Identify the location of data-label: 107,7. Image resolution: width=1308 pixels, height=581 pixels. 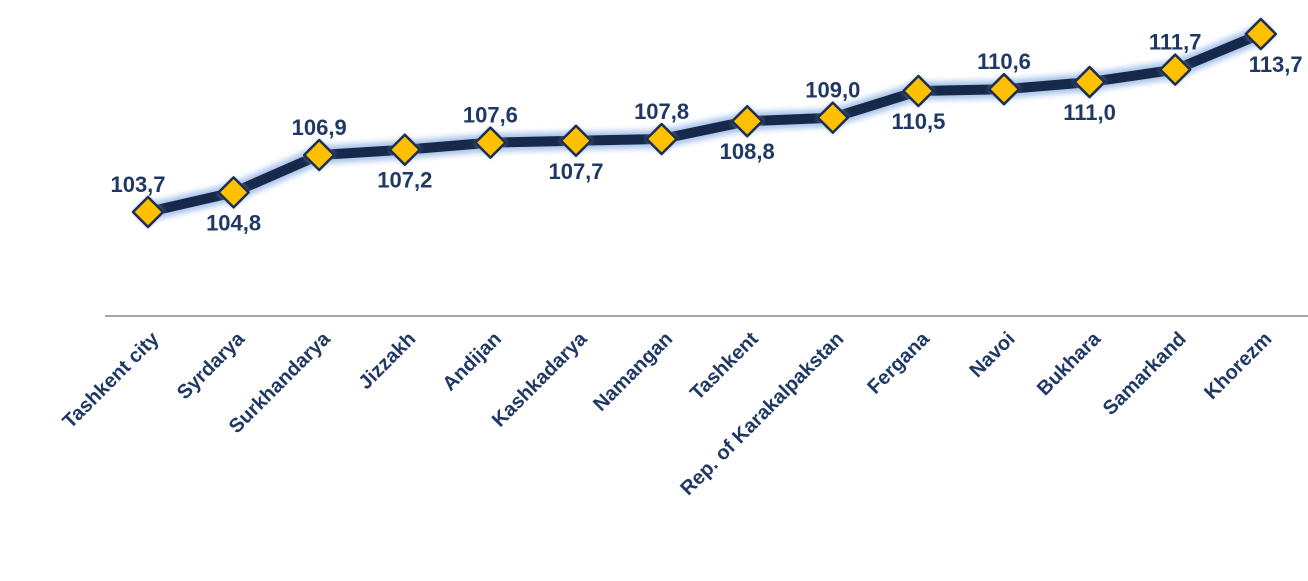
(575, 171).